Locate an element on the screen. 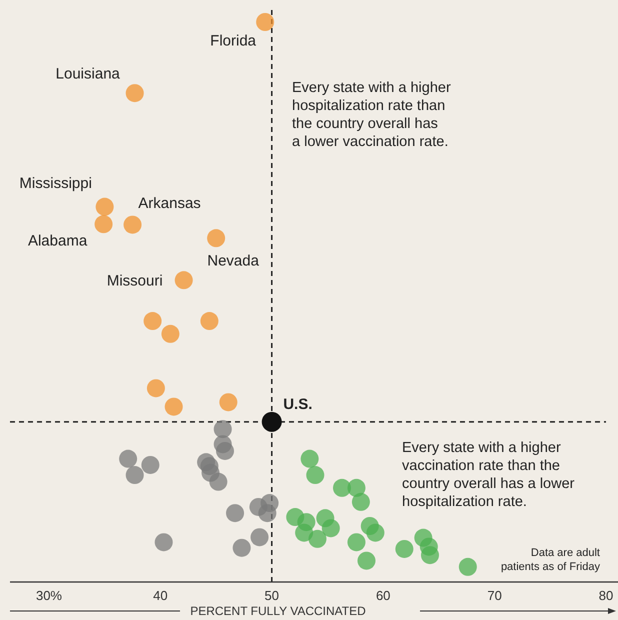 The image size is (618, 620). x-tick-label: 60 is located at coordinates (383, 595).